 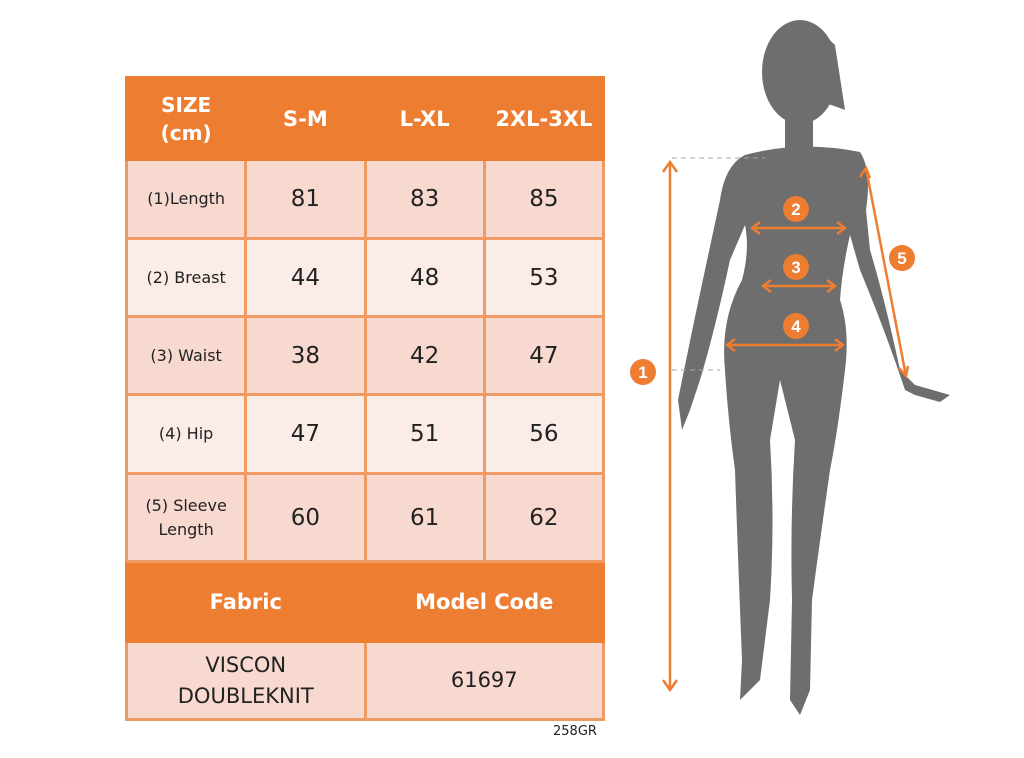 I want to click on cell: 44, so click(x=305, y=277).